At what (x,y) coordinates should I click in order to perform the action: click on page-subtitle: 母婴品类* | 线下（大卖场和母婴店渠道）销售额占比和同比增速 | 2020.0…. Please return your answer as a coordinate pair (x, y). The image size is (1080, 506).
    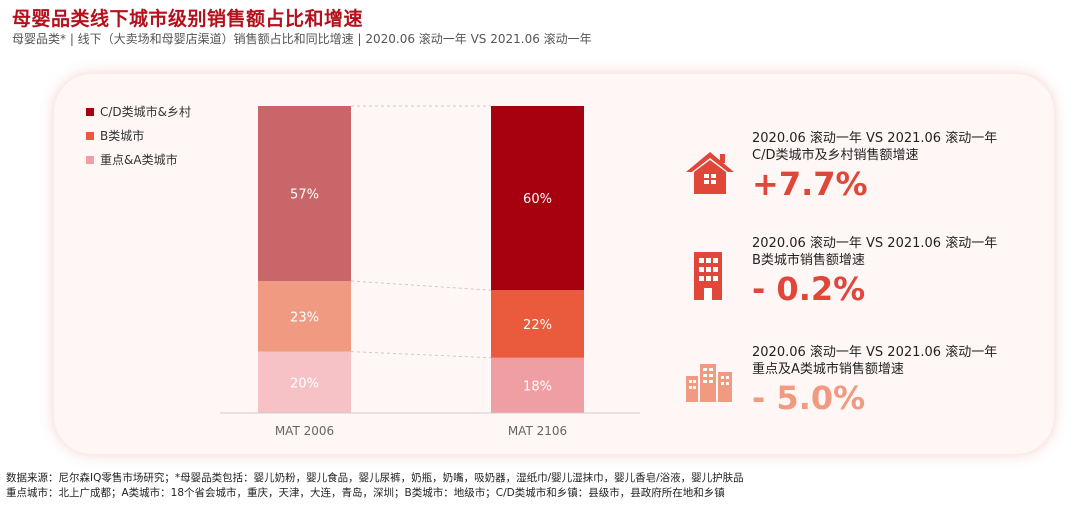
    Looking at the image, I should click on (302, 39).